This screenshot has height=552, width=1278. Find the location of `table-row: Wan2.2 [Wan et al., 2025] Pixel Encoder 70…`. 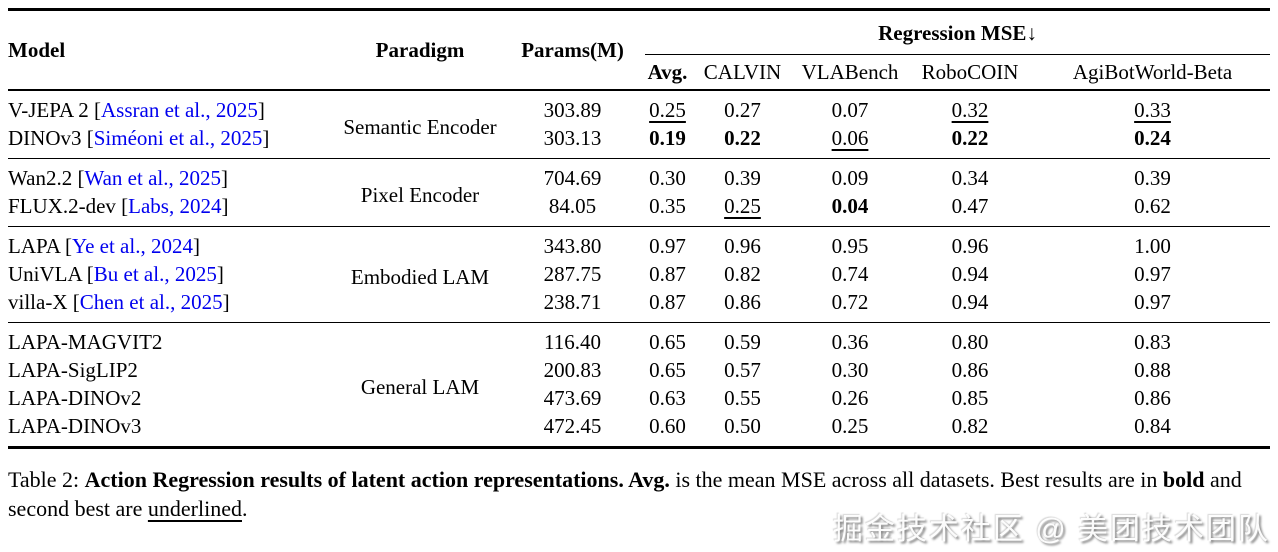

table-row: Wan2.2 [Wan et al., 2025] Pixel Encoder 70… is located at coordinates (639, 192).